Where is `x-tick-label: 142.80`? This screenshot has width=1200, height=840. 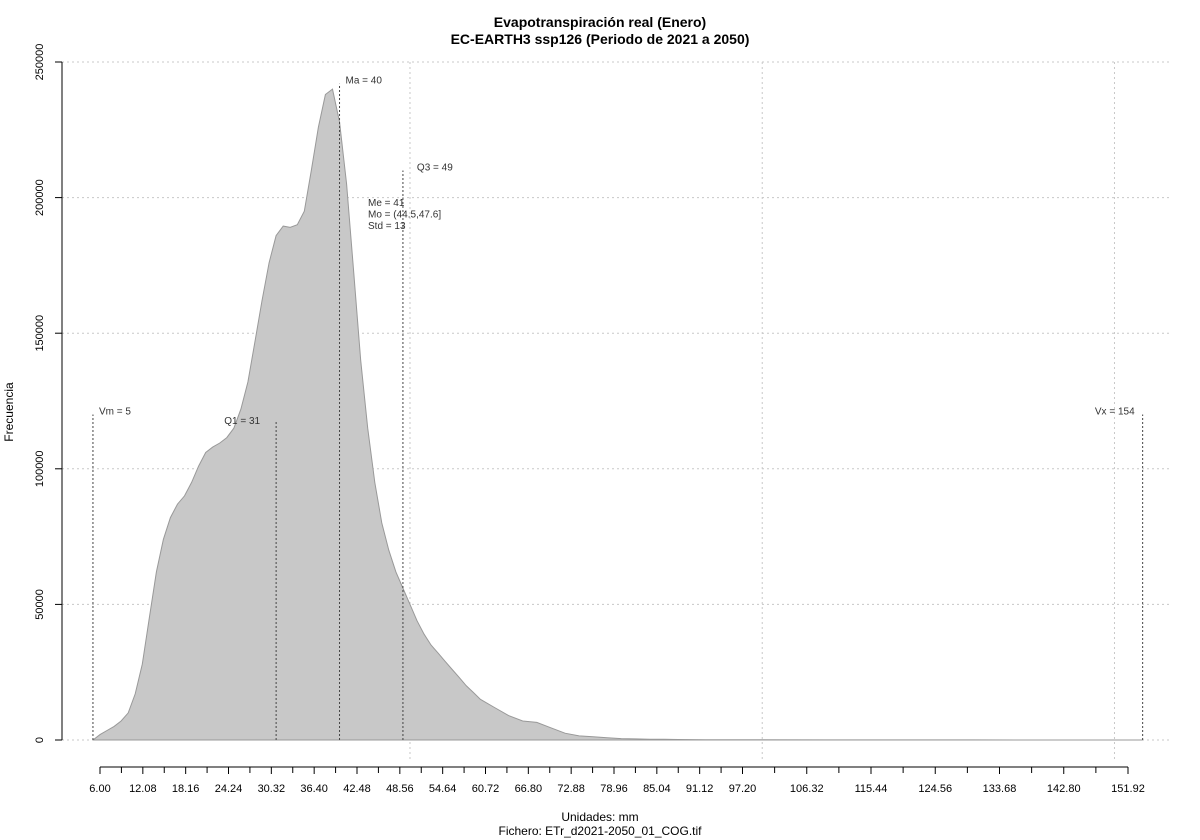 x-tick-label: 142.80 is located at coordinates (1064, 789).